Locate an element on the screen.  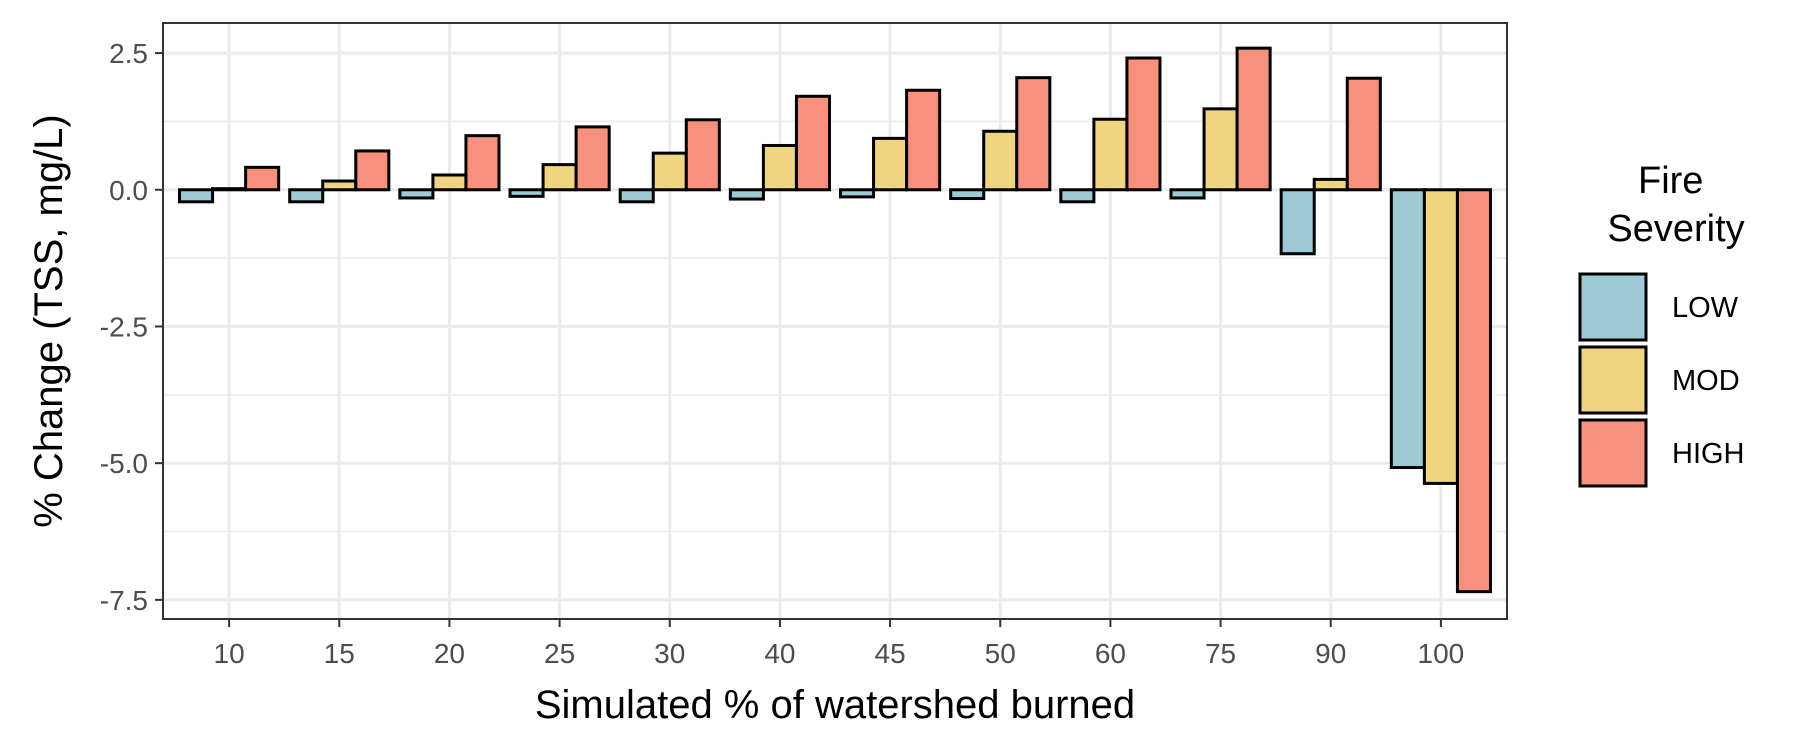
x-axis: 10 15 20 25 30 40 45 50 60 75 90 100 is located at coordinates (839, 644).